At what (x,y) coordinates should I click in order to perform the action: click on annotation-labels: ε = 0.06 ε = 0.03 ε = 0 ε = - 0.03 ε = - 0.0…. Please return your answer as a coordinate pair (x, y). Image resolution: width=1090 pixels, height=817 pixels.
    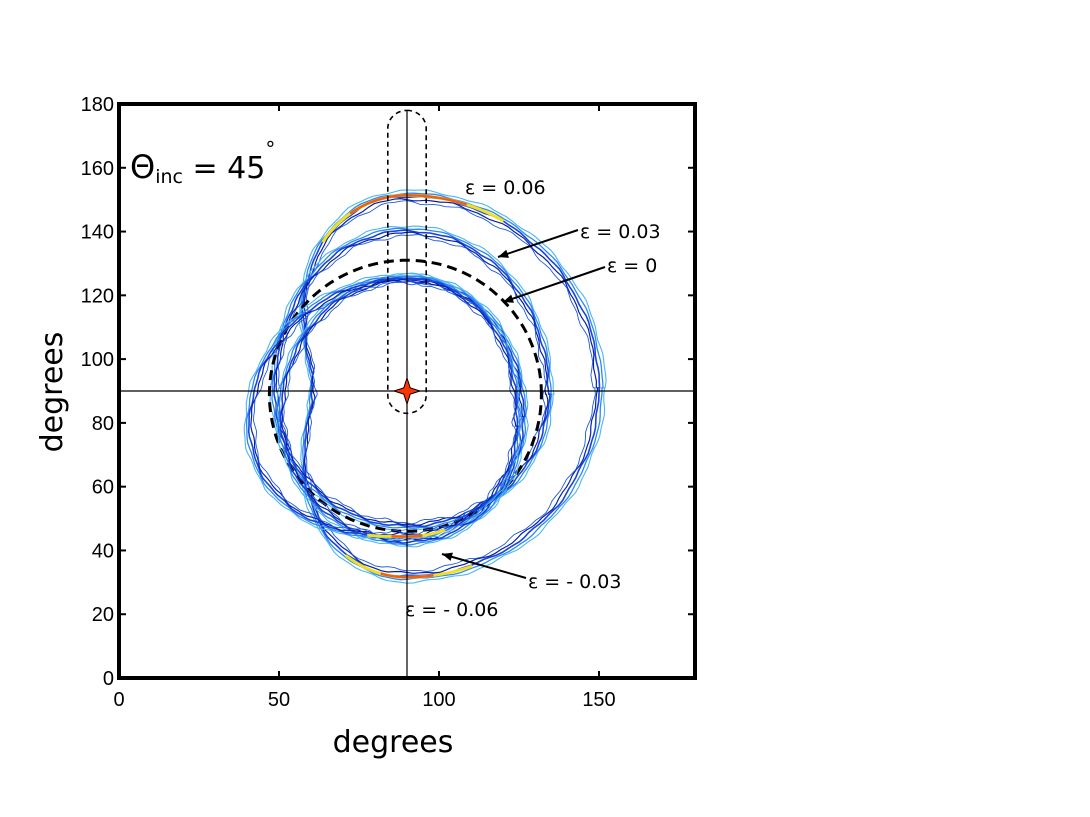
    Looking at the image, I should click on (533, 399).